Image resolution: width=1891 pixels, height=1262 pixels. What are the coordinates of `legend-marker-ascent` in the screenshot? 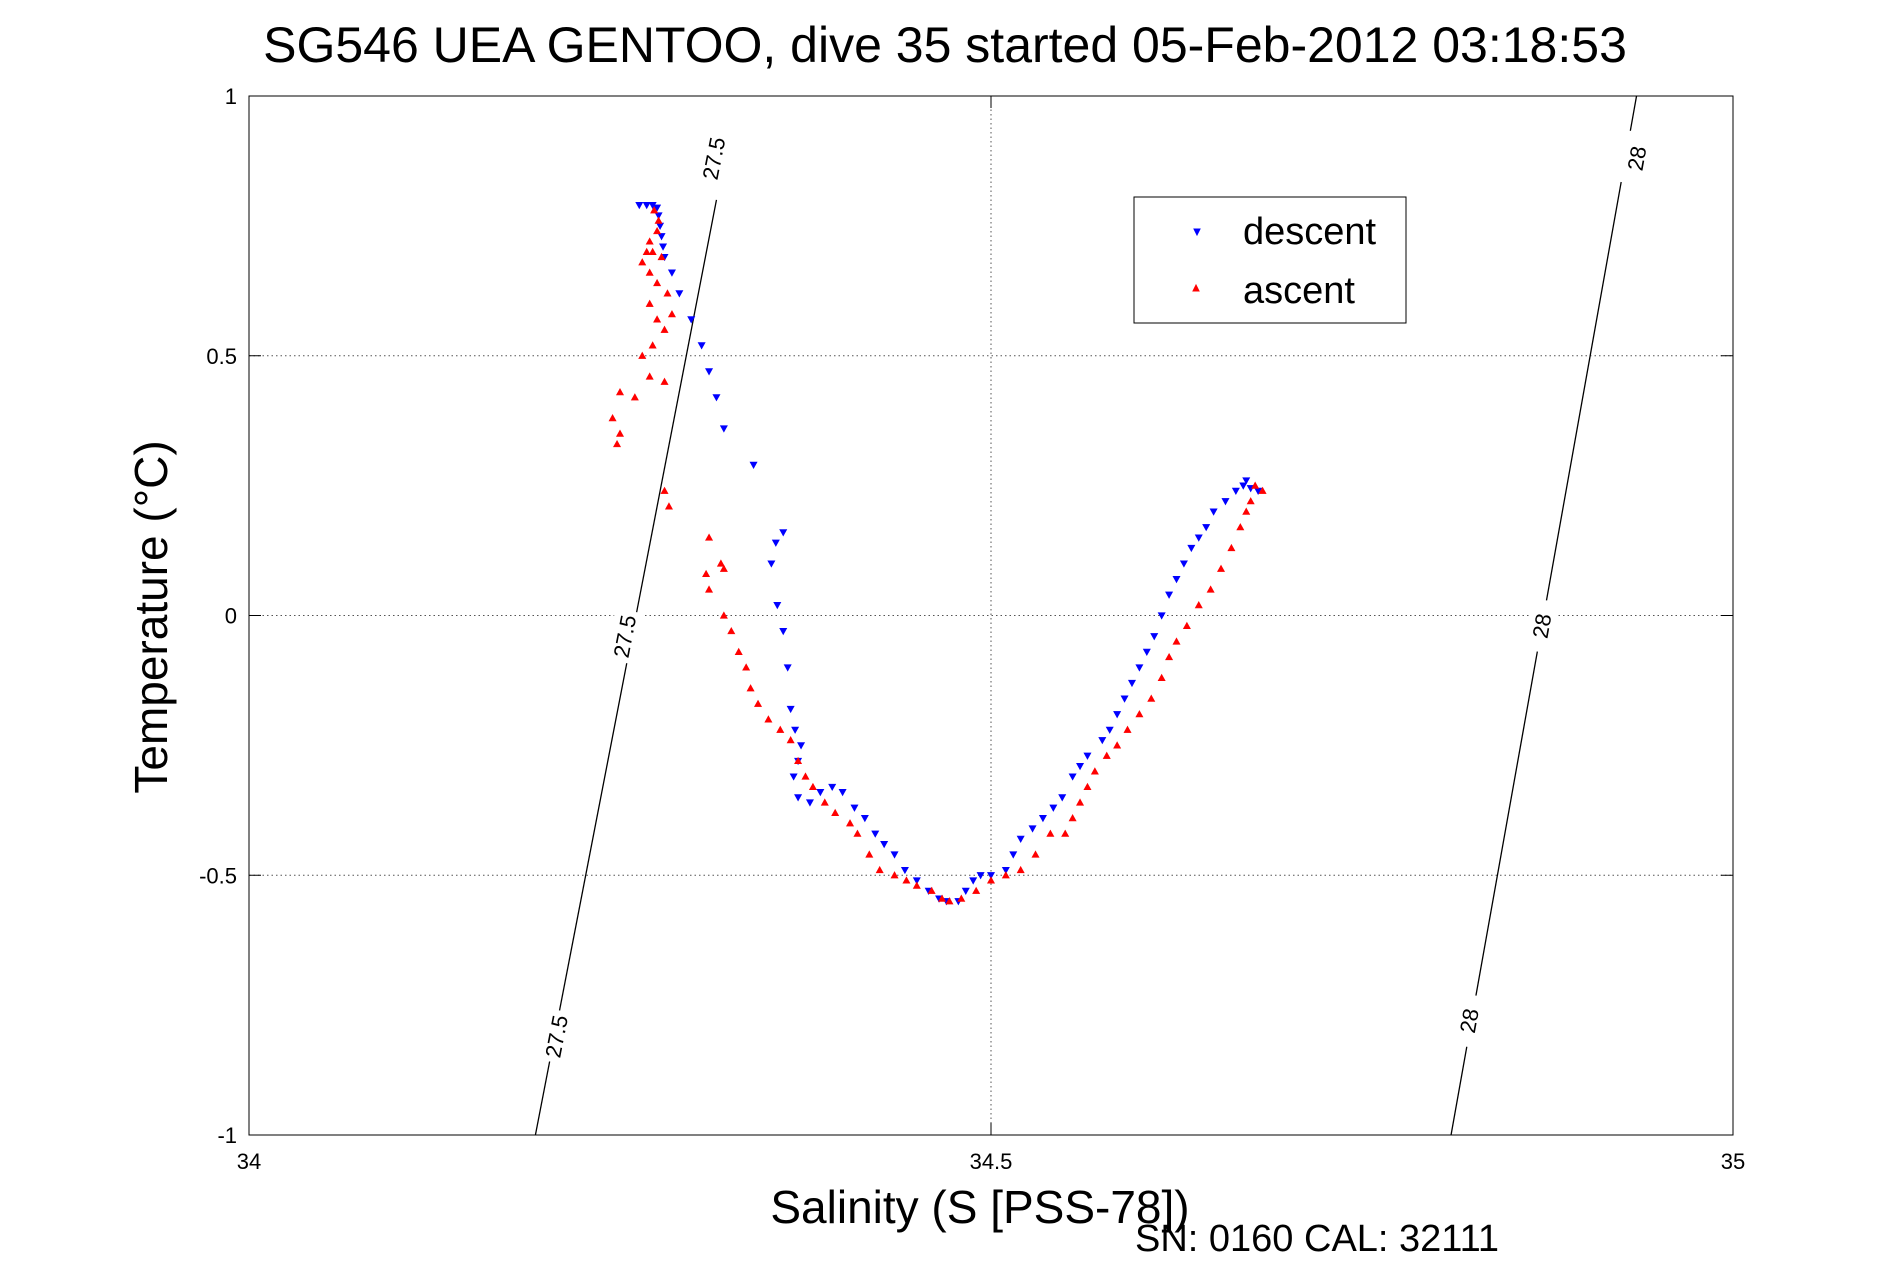 It's located at (1196, 287).